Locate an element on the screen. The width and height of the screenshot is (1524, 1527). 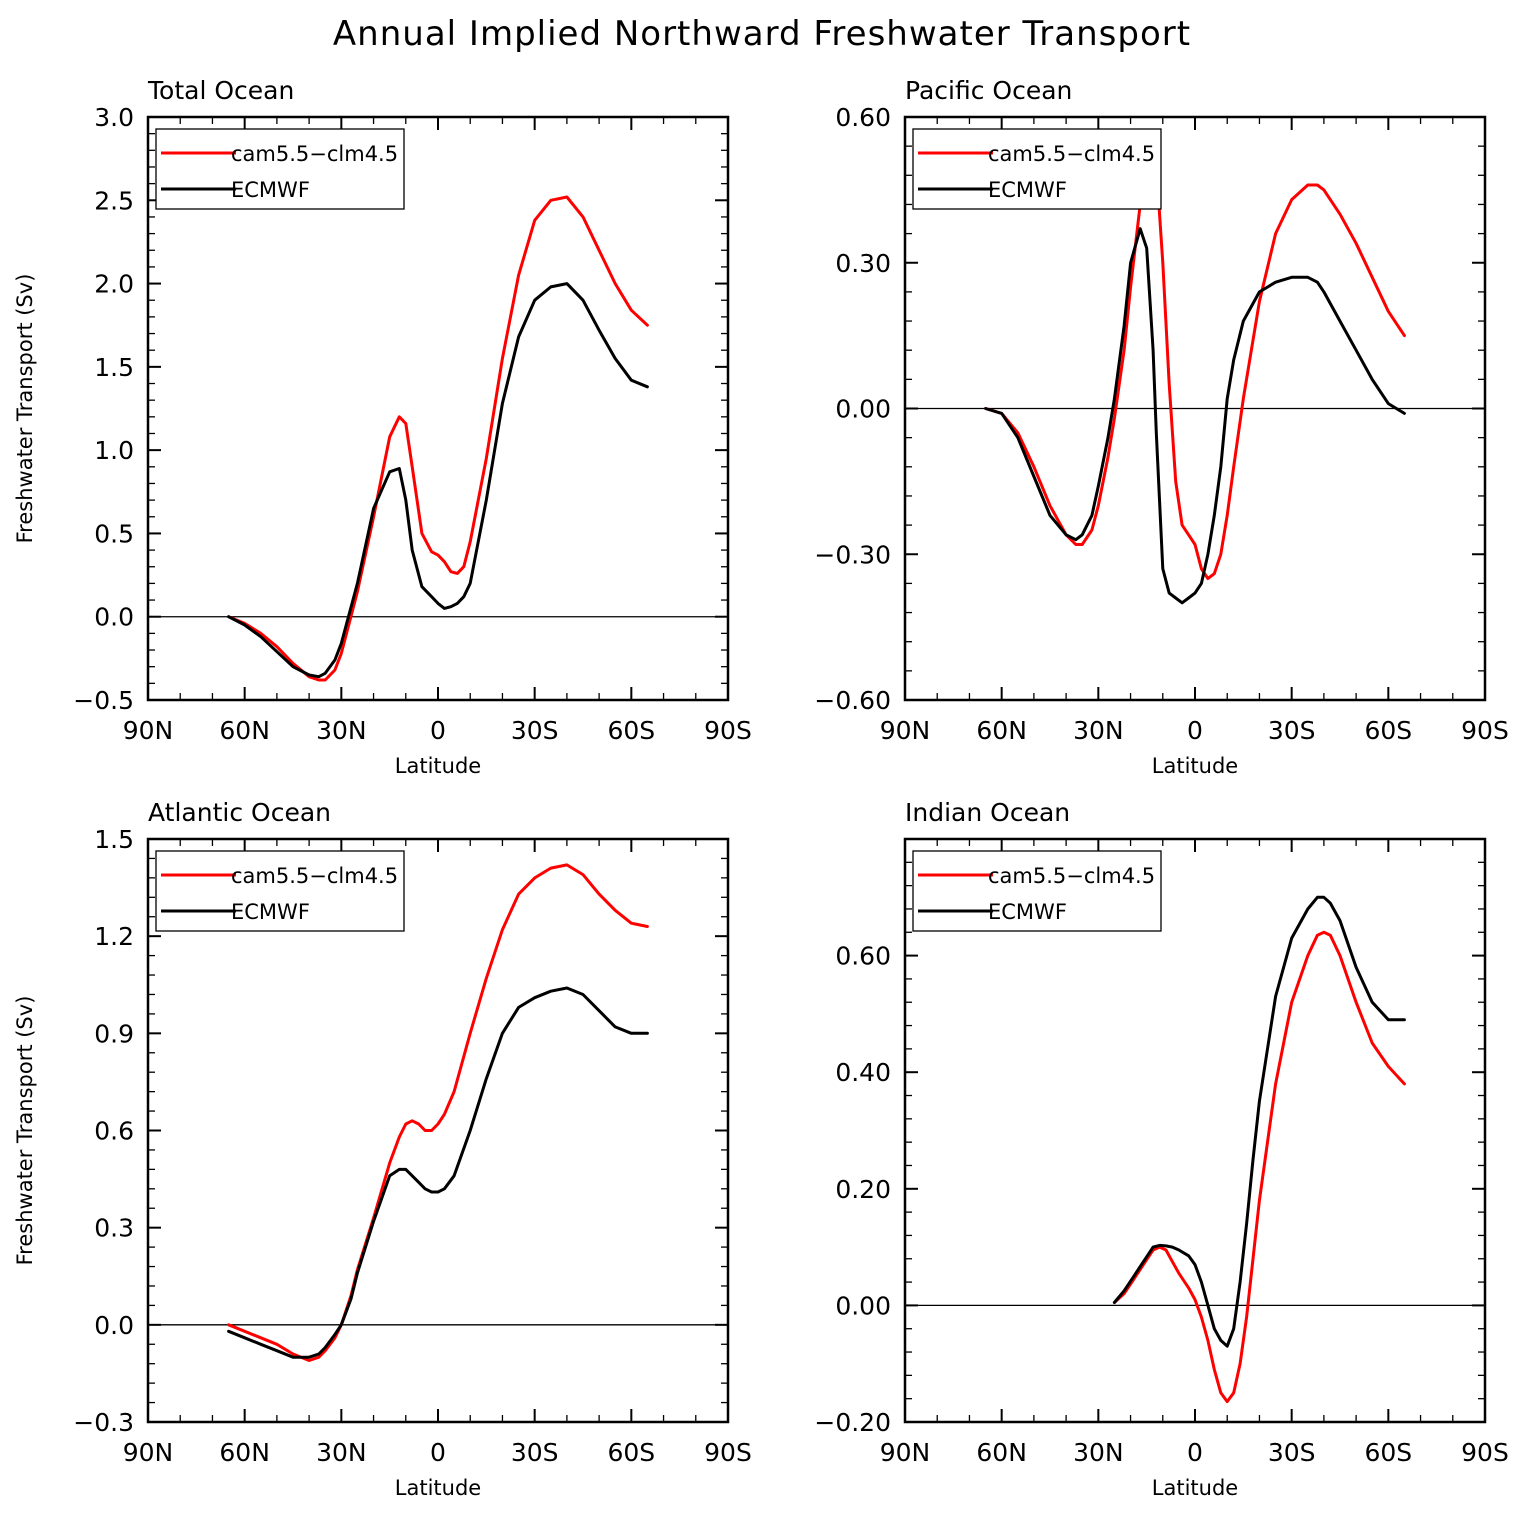
y-tick-label: 2.0 is located at coordinates (114, 284).